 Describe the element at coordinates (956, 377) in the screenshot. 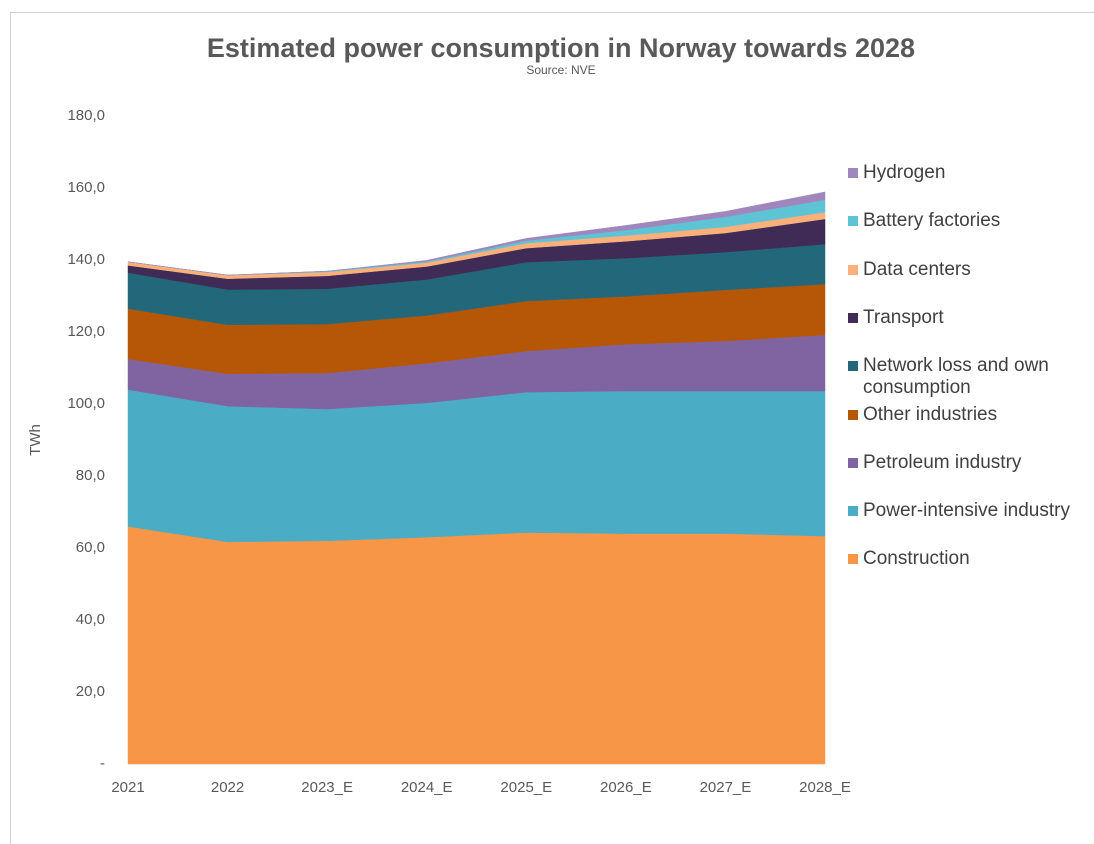

I see `legend-label: Network loss and own consumption` at that location.